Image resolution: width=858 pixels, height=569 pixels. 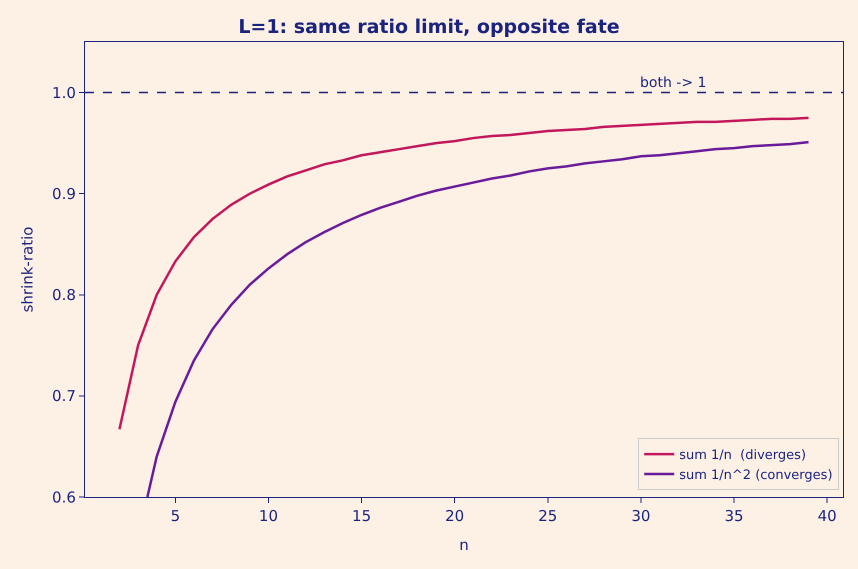 I want to click on legend-label: sum 1/n (diverges), so click(x=742, y=456).